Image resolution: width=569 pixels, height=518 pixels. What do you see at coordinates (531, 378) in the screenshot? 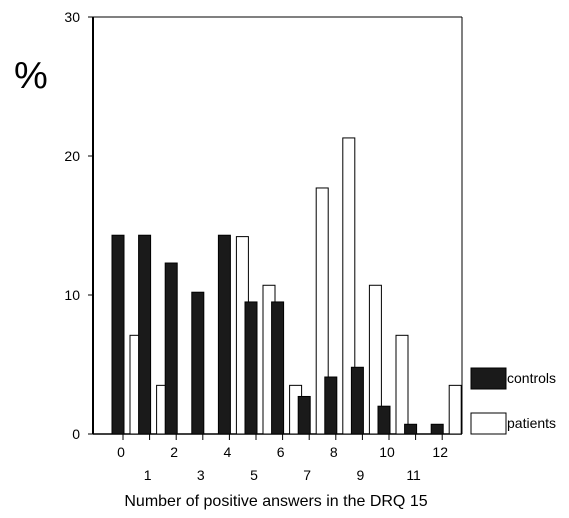
I see `legend-label-controls: controls` at bounding box center [531, 378].